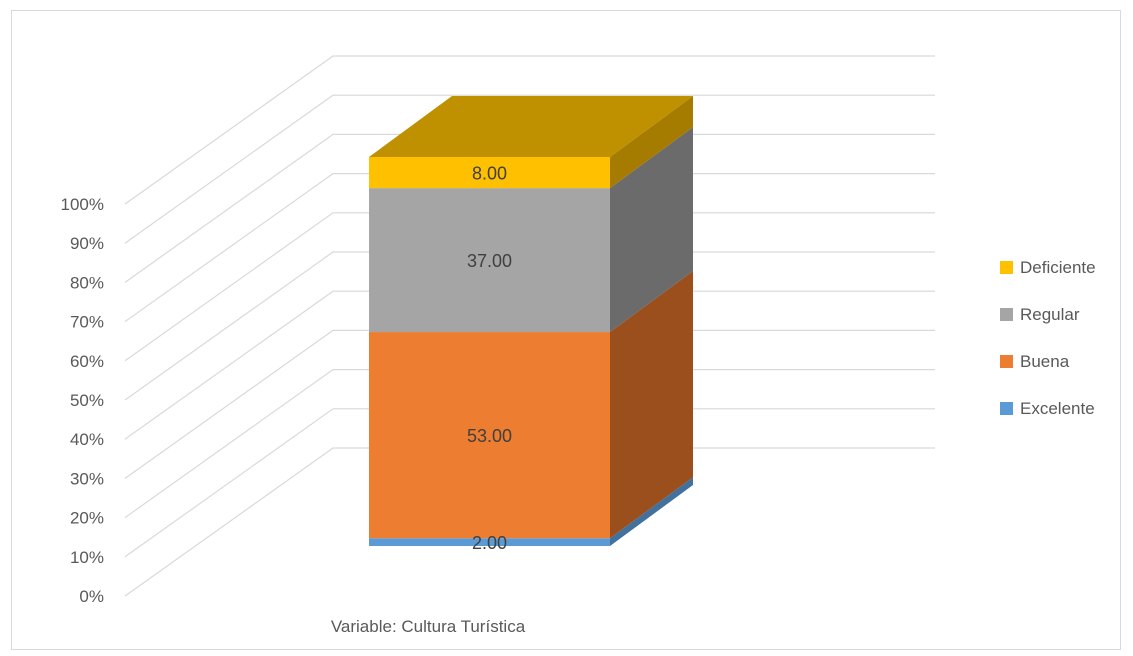 This screenshot has height=656, width=1133. Describe the element at coordinates (1006, 267) in the screenshot. I see `legend-swatch-deficiente` at that location.